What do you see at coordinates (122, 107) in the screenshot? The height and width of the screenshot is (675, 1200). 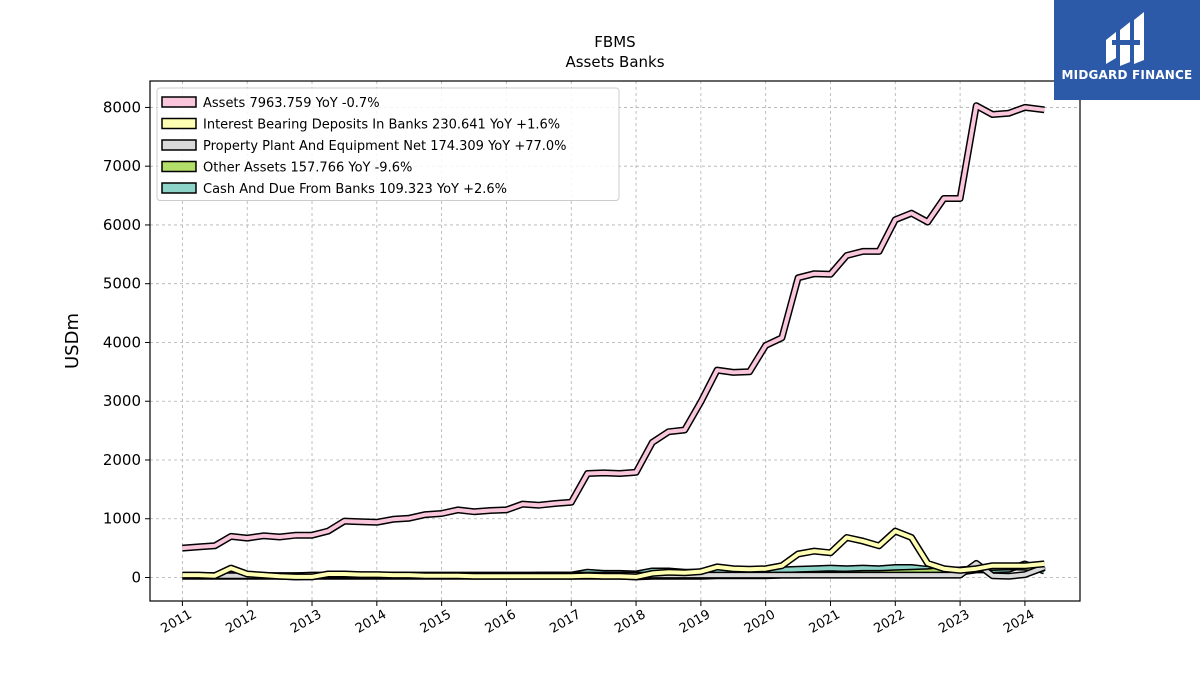 I see `y-tick-label: 8000` at bounding box center [122, 107].